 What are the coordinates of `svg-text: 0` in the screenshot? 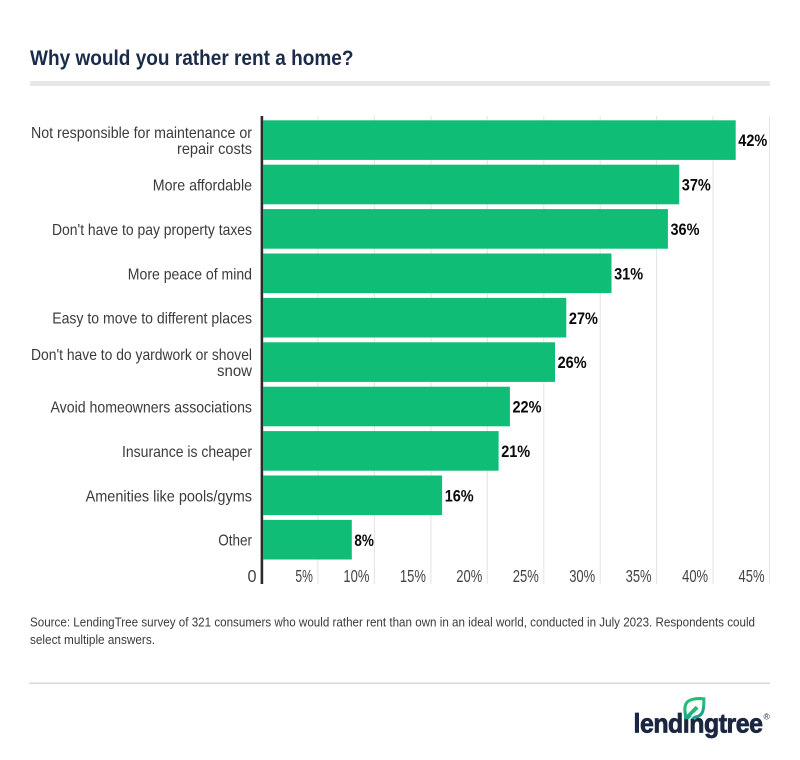 It's located at (252, 576).